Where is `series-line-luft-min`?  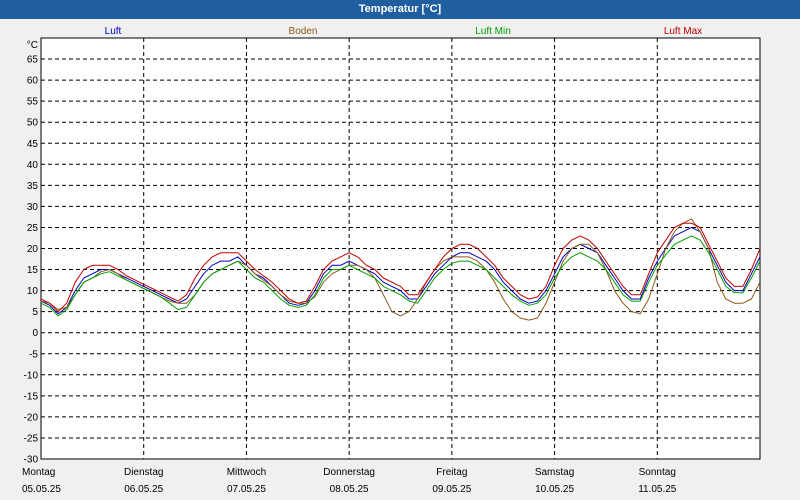 series-line-luft-min is located at coordinates (400, 276).